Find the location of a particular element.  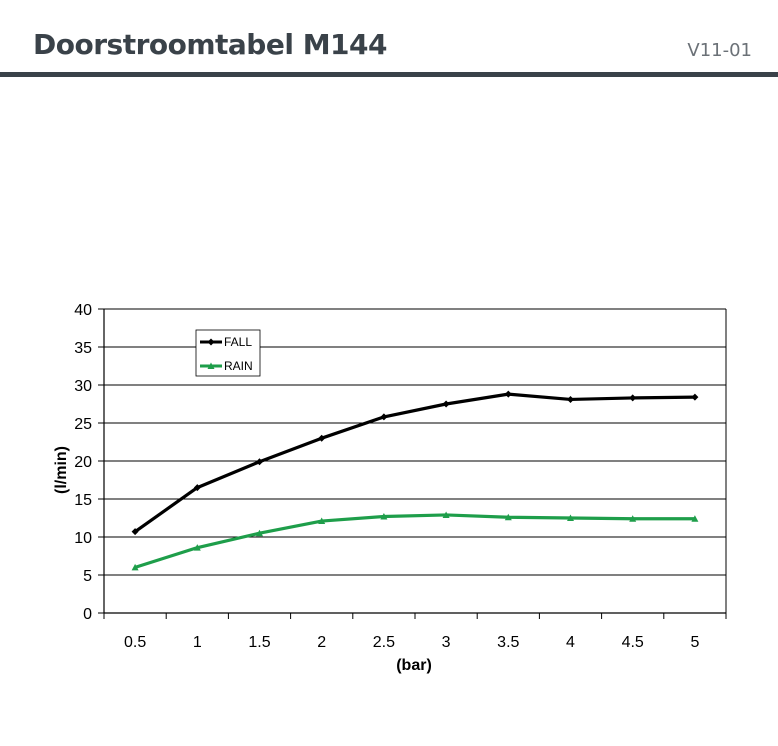

y-tick-label: 30 is located at coordinates (83, 386).